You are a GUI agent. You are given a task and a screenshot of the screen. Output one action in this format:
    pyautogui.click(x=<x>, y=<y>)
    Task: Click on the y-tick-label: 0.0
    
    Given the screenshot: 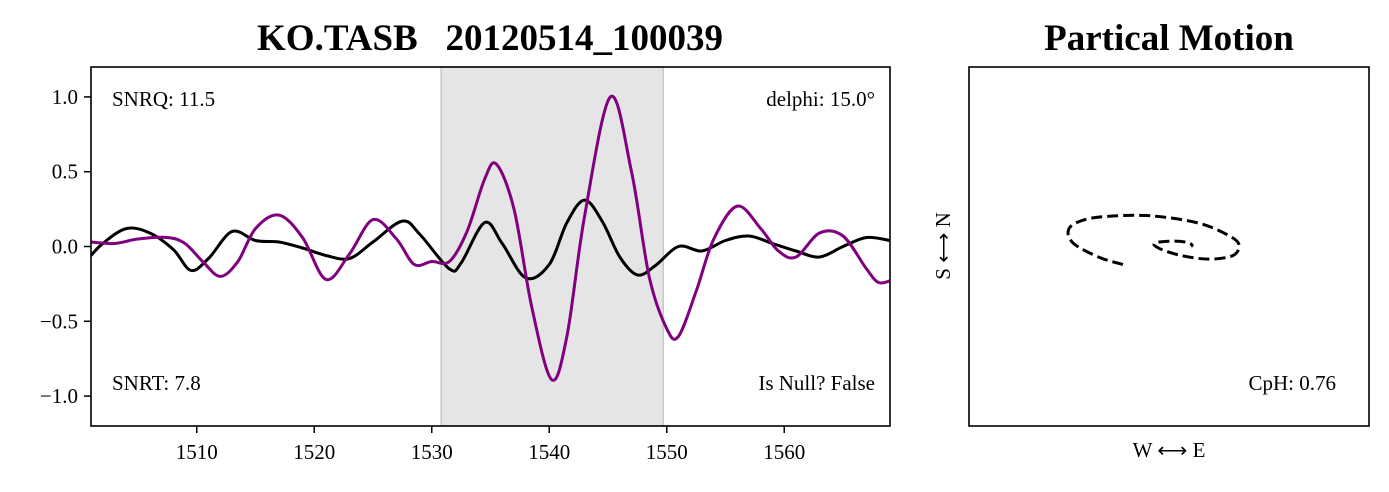 What is the action you would take?
    pyautogui.click(x=65, y=247)
    